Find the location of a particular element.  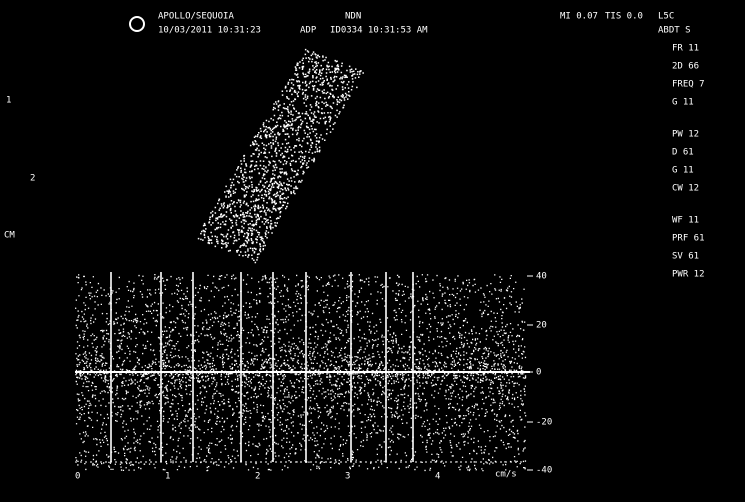

logo-icon is located at coordinates (137, 24).